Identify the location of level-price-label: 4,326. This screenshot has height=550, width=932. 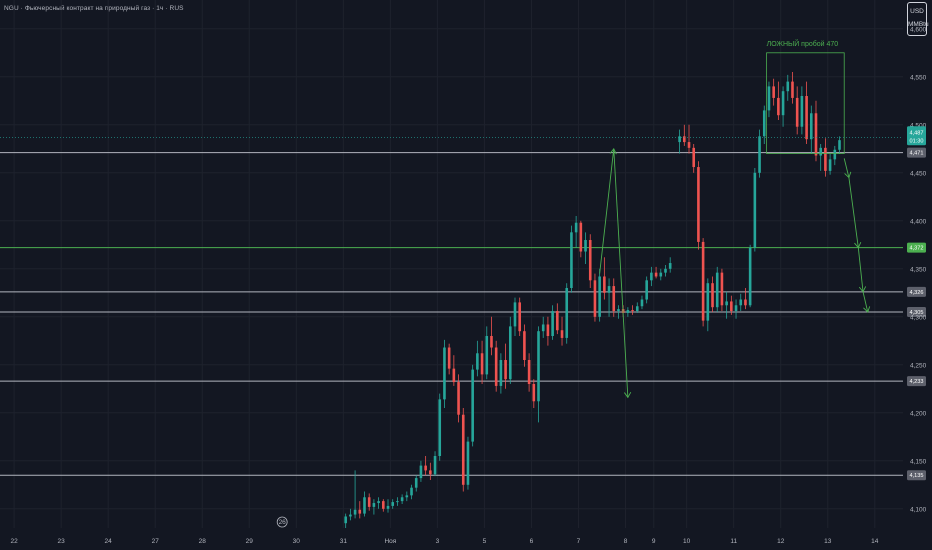
(917, 293).